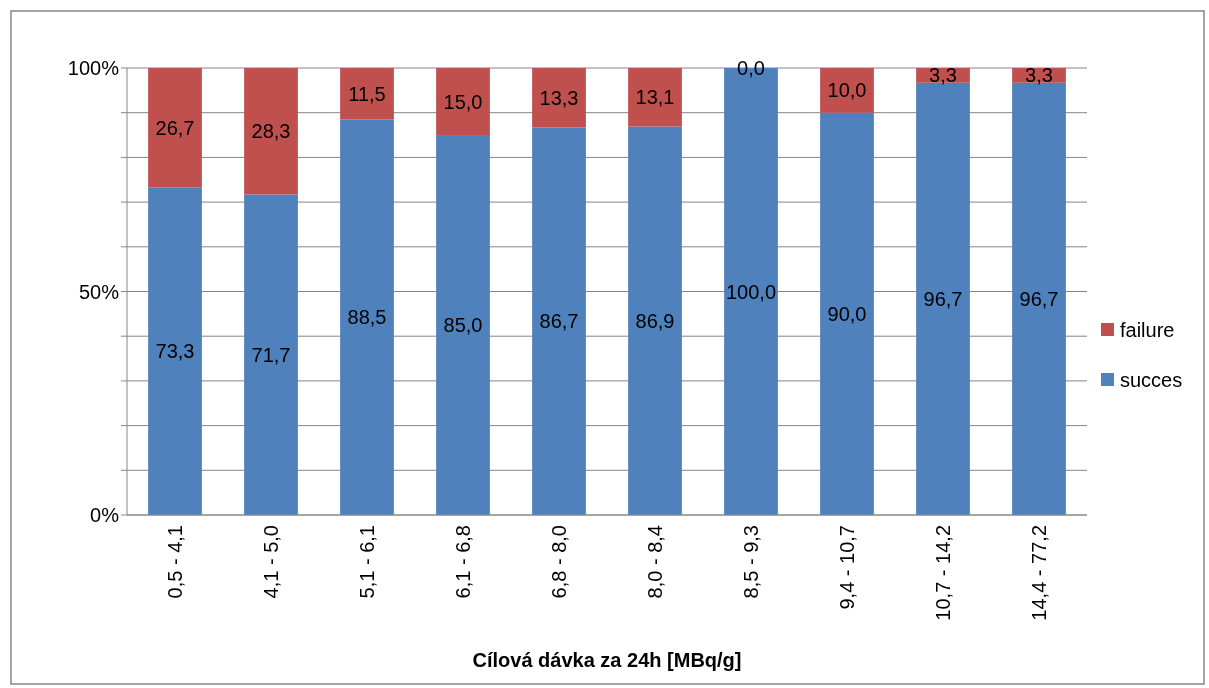 The image size is (1209, 688). What do you see at coordinates (751, 291) in the screenshot?
I see `data-label: 100,0` at bounding box center [751, 291].